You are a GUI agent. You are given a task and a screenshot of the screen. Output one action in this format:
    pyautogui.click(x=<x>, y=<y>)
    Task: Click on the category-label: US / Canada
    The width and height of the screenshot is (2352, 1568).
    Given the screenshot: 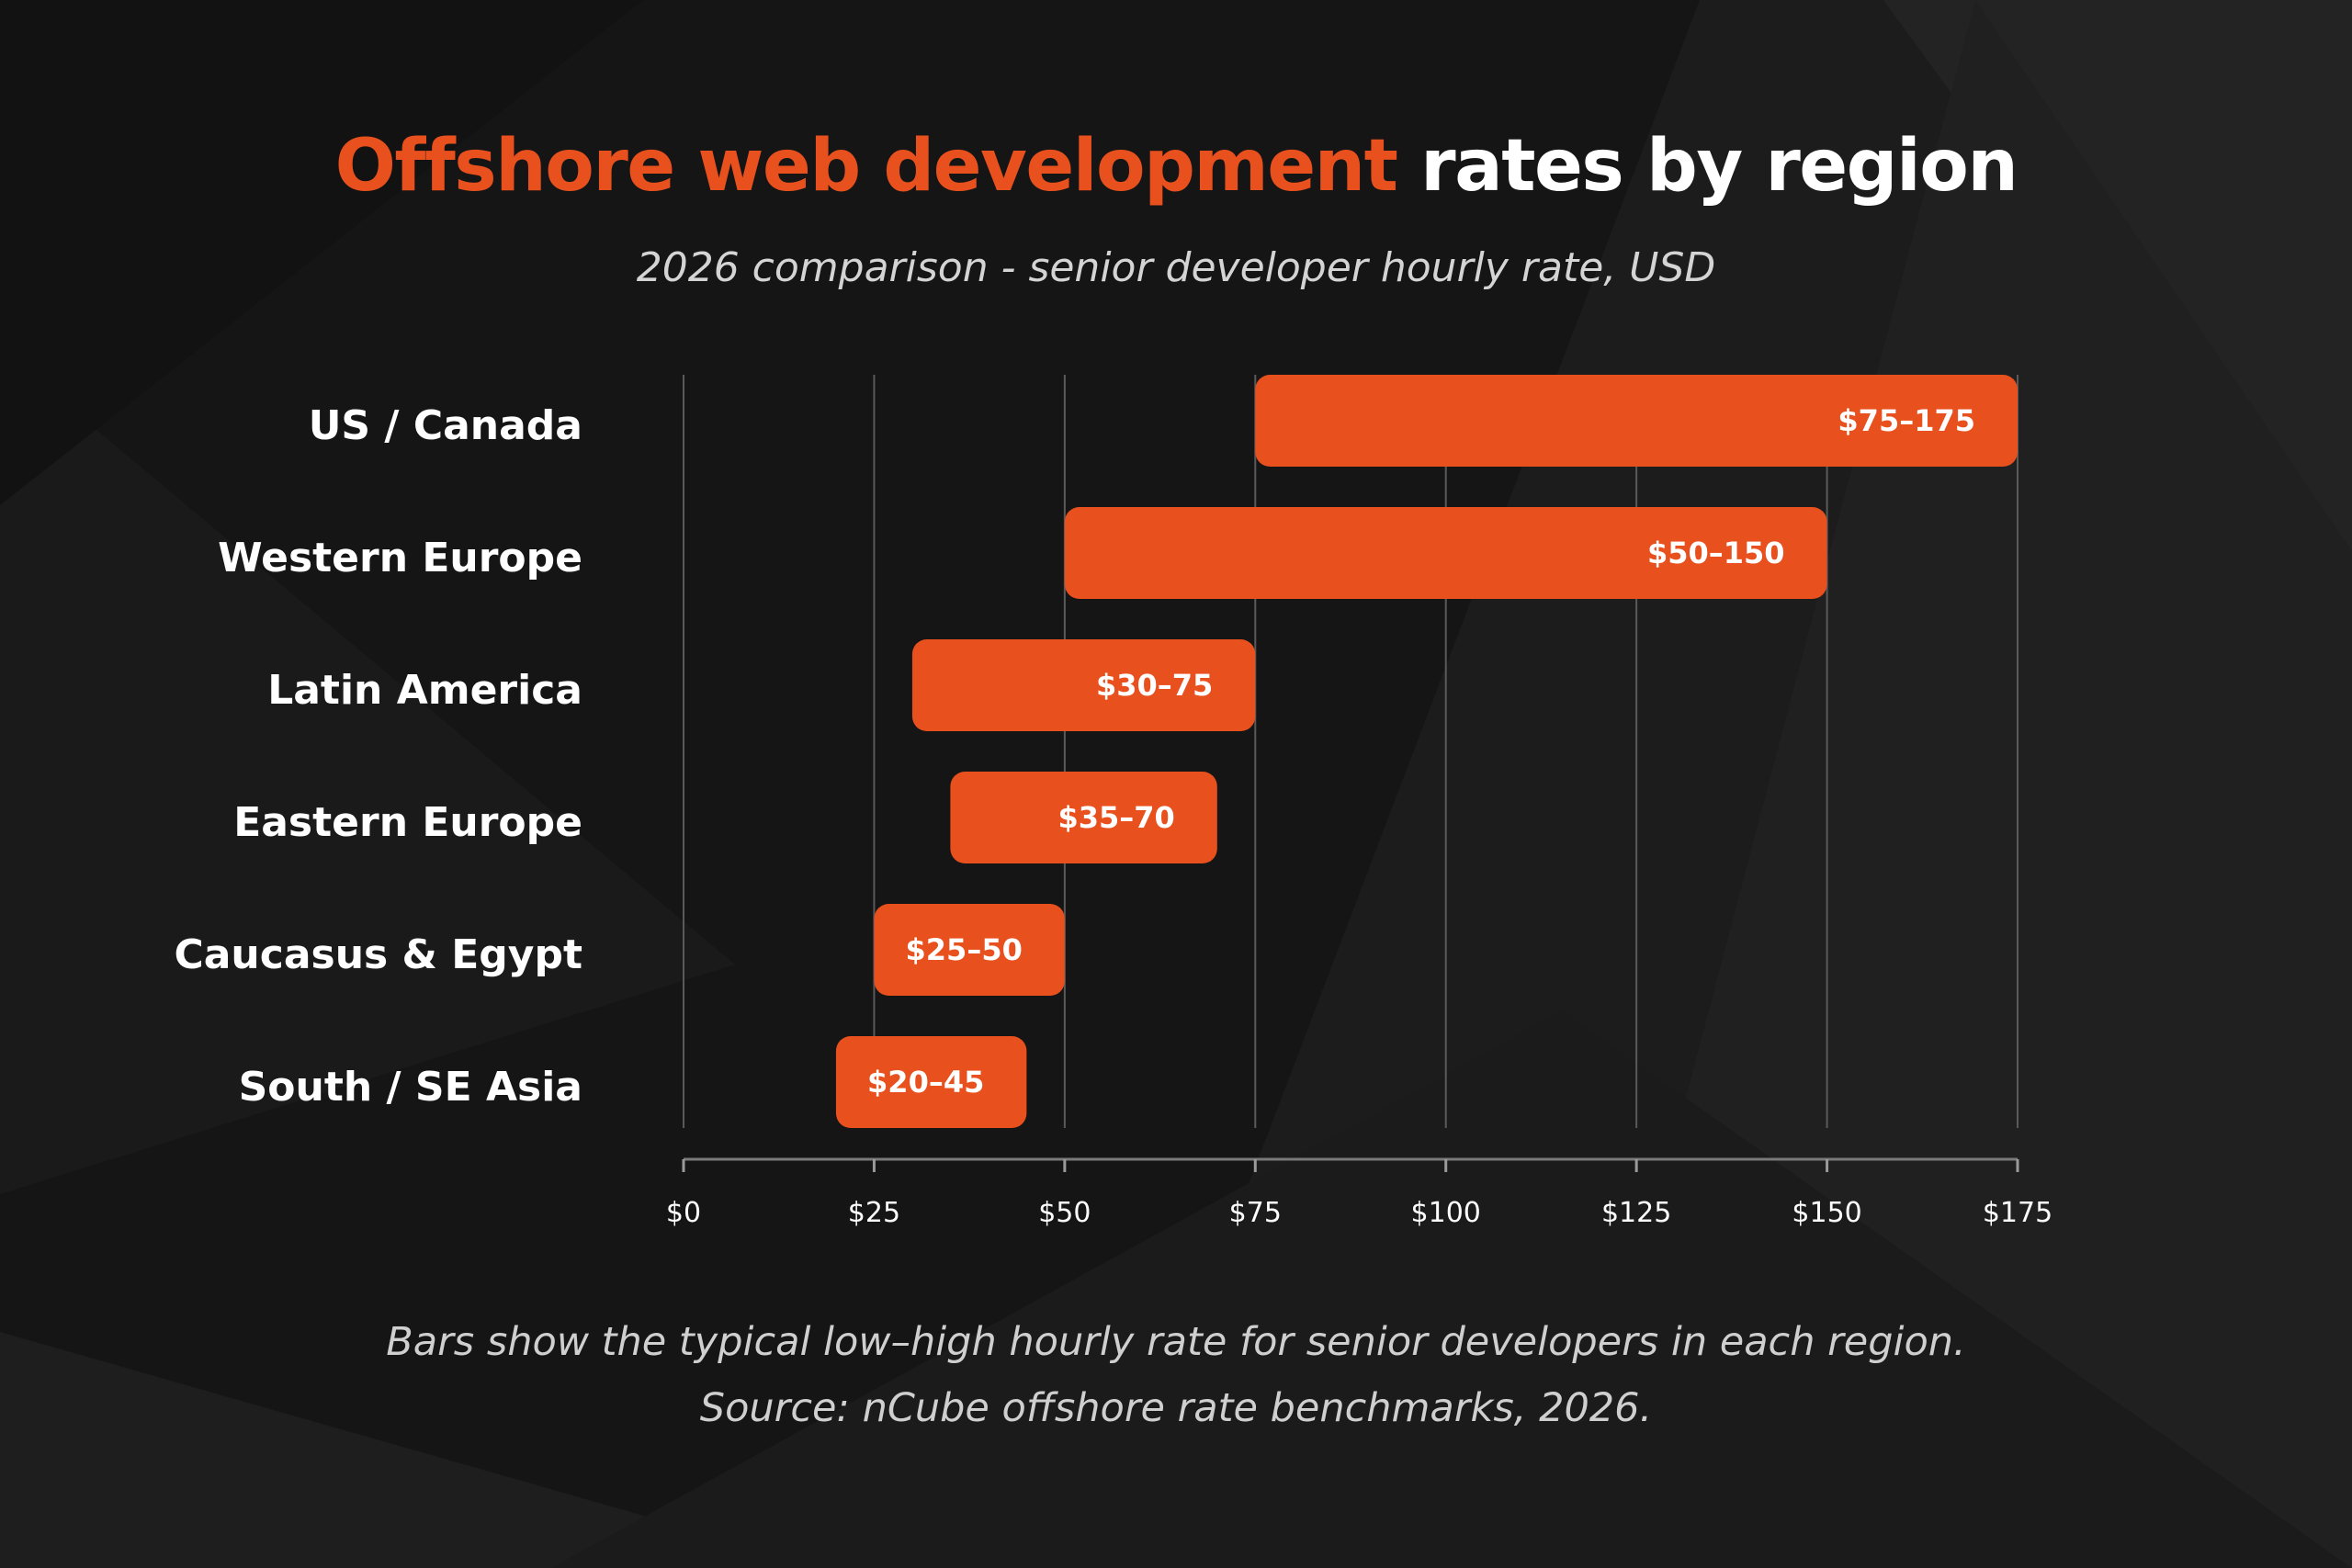 What is the action you would take?
    pyautogui.click(x=445, y=425)
    